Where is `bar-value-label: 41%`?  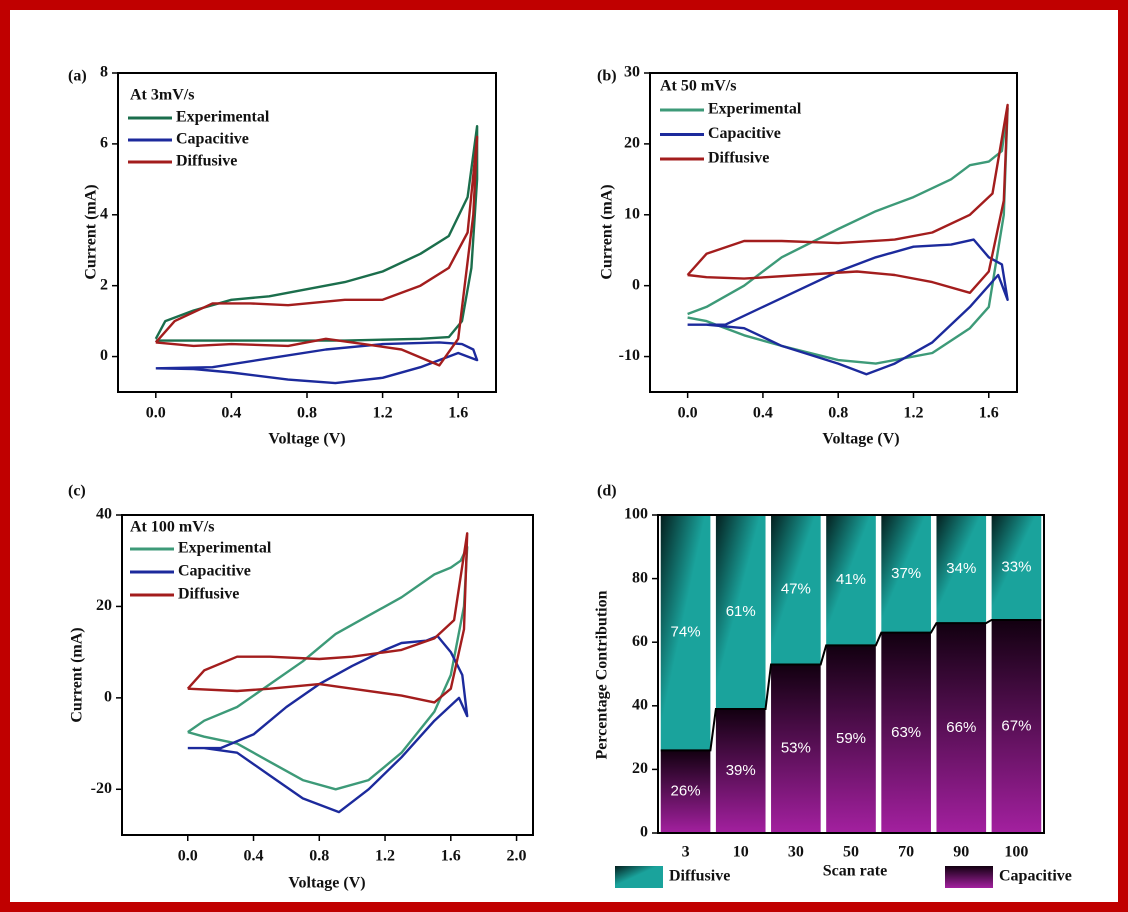 bar-value-label: 41% is located at coordinates (851, 579).